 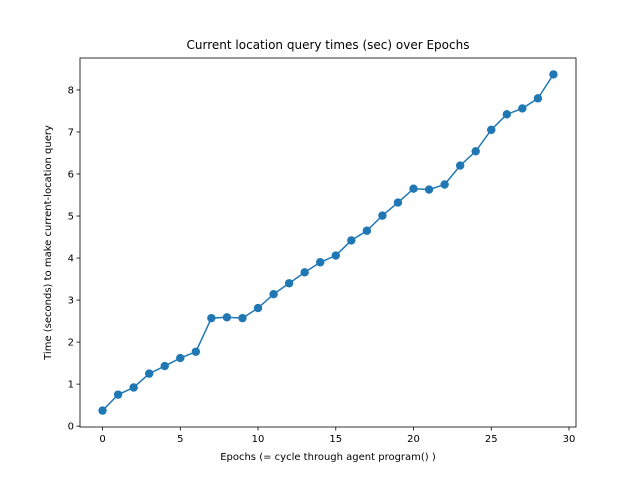 I want to click on x-tick-label: 10, so click(x=258, y=439).